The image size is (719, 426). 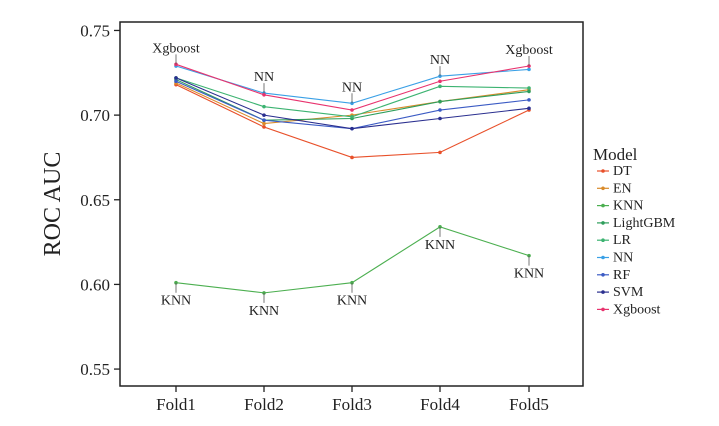 I want to click on legend-item: NN, so click(x=615, y=258).